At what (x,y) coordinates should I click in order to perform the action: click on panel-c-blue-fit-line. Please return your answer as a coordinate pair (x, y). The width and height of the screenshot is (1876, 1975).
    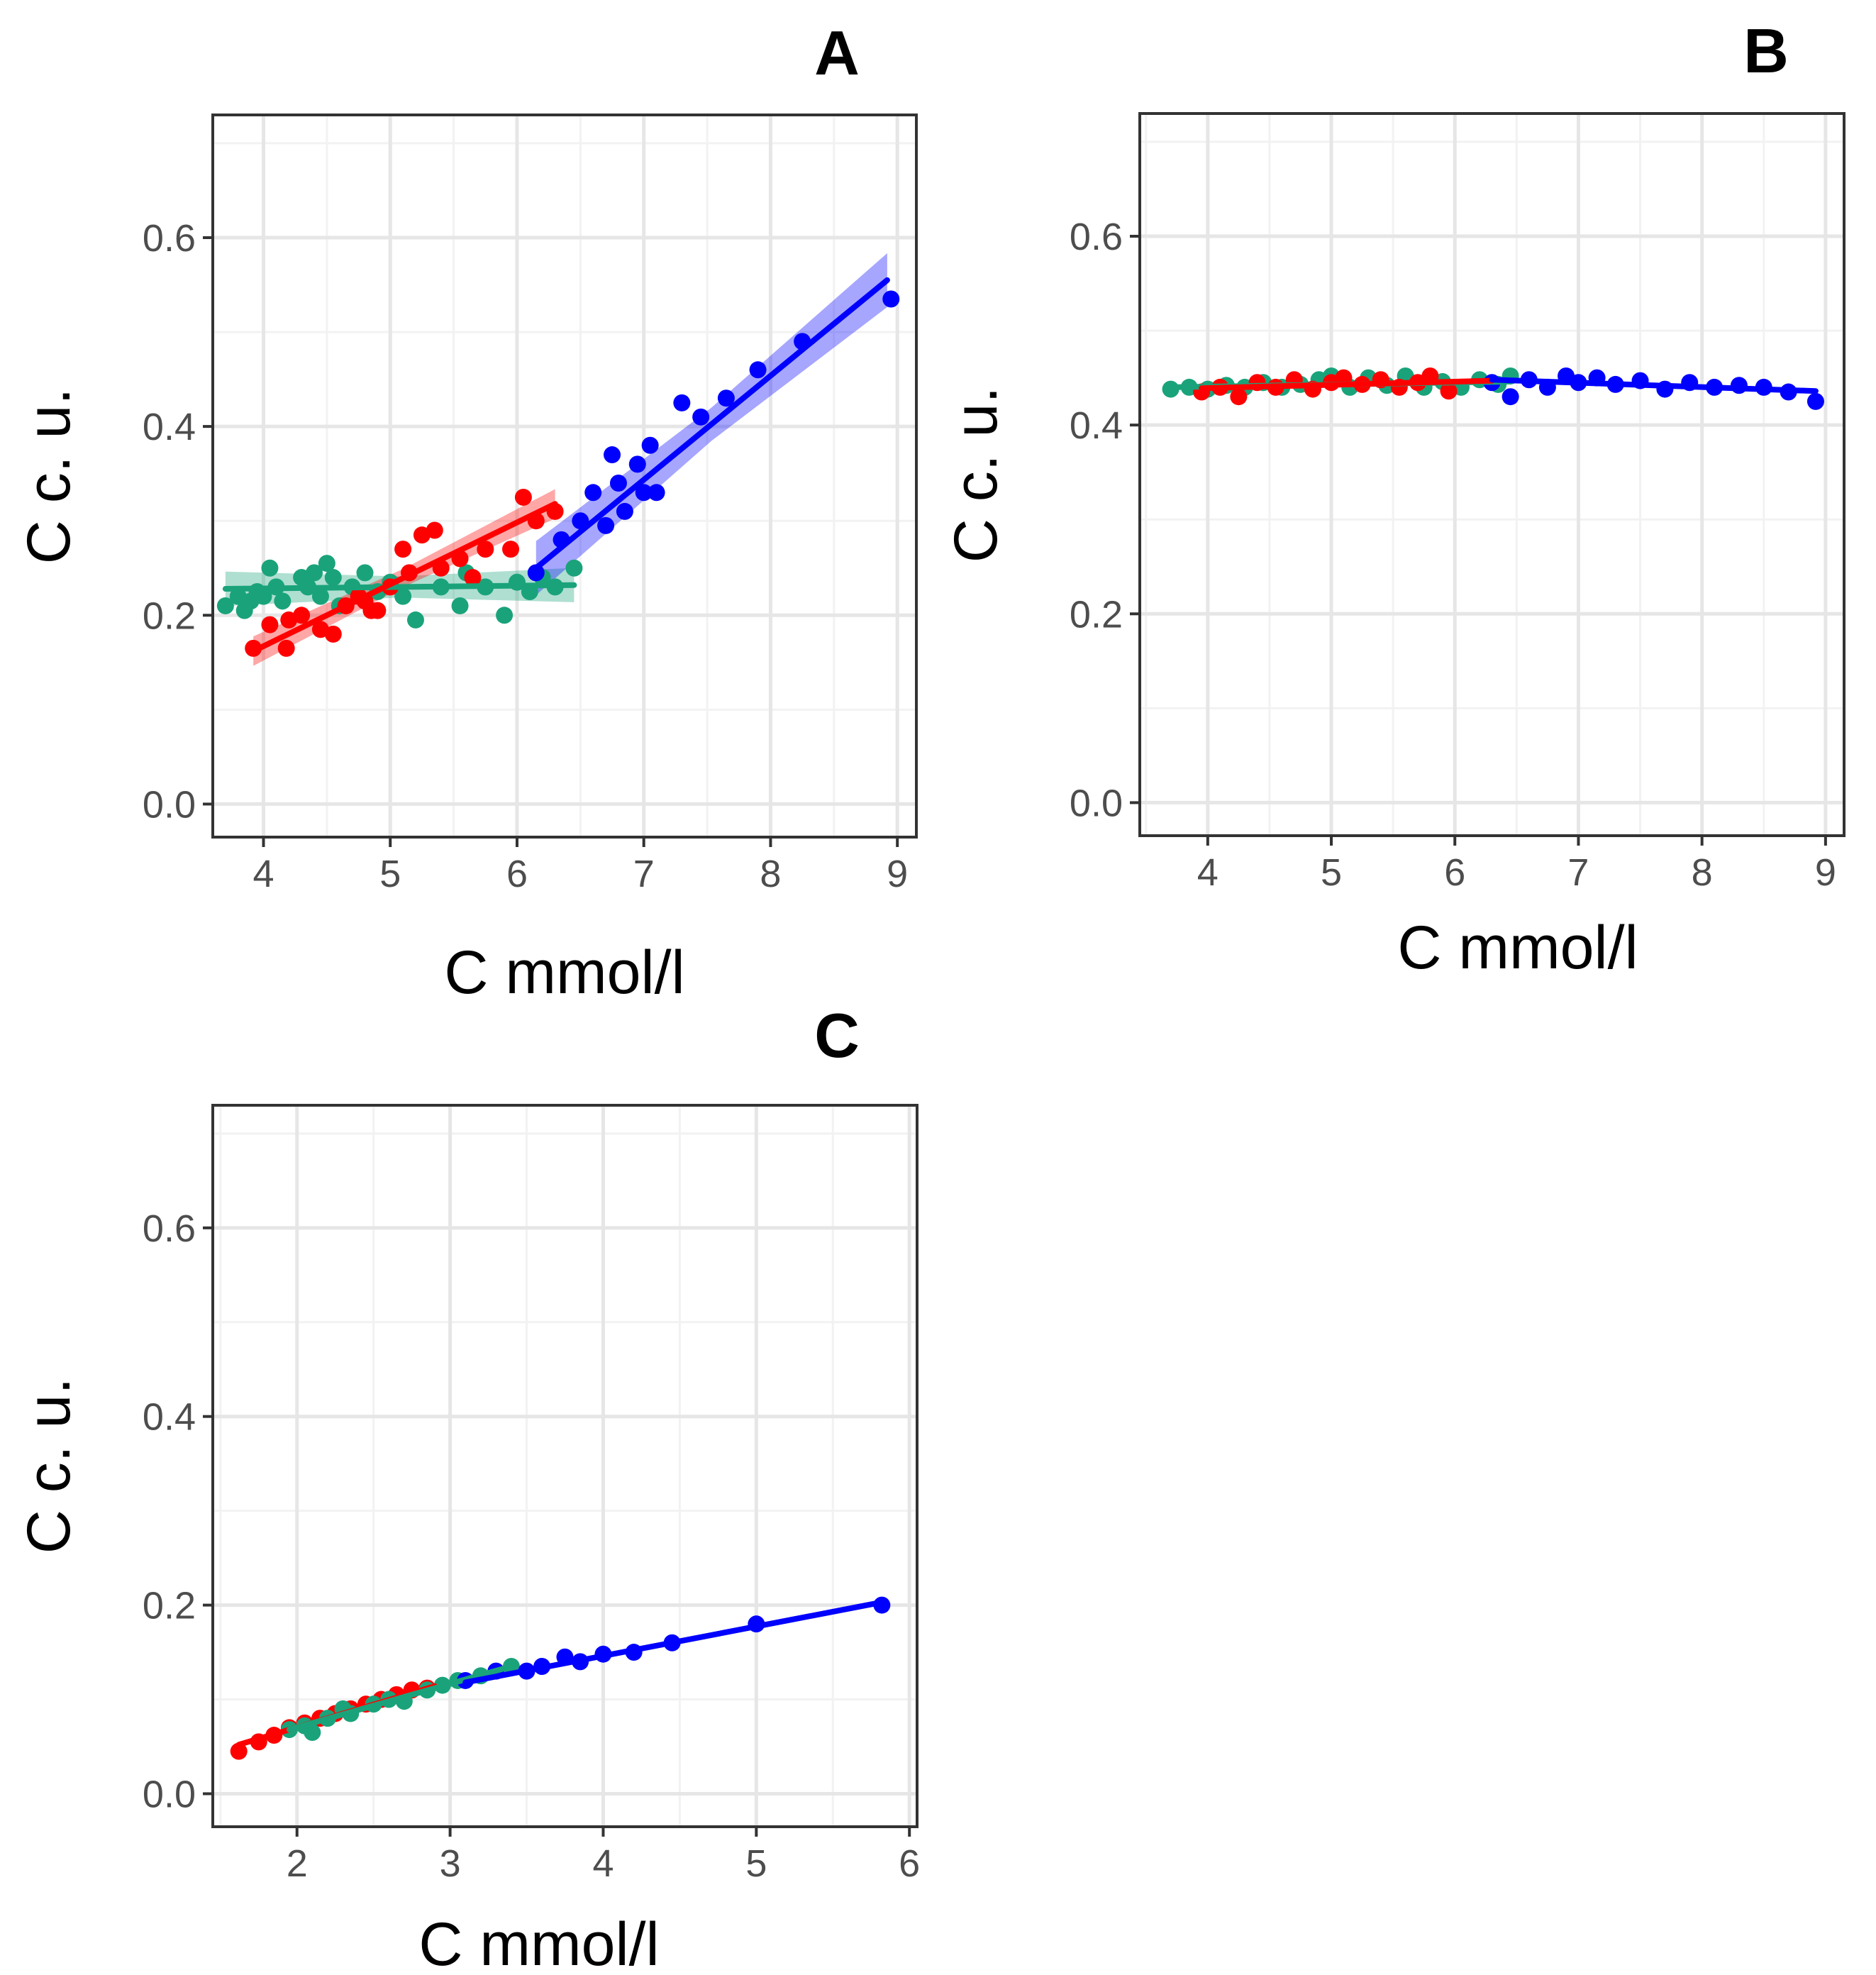
    Looking at the image, I should click on (673, 1642).